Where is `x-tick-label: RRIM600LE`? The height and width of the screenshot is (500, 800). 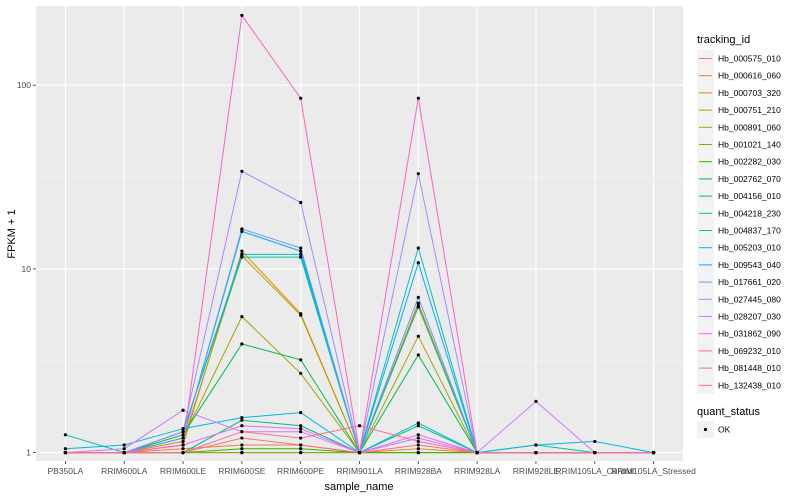 x-tick-label: RRIM600LE is located at coordinates (183, 471).